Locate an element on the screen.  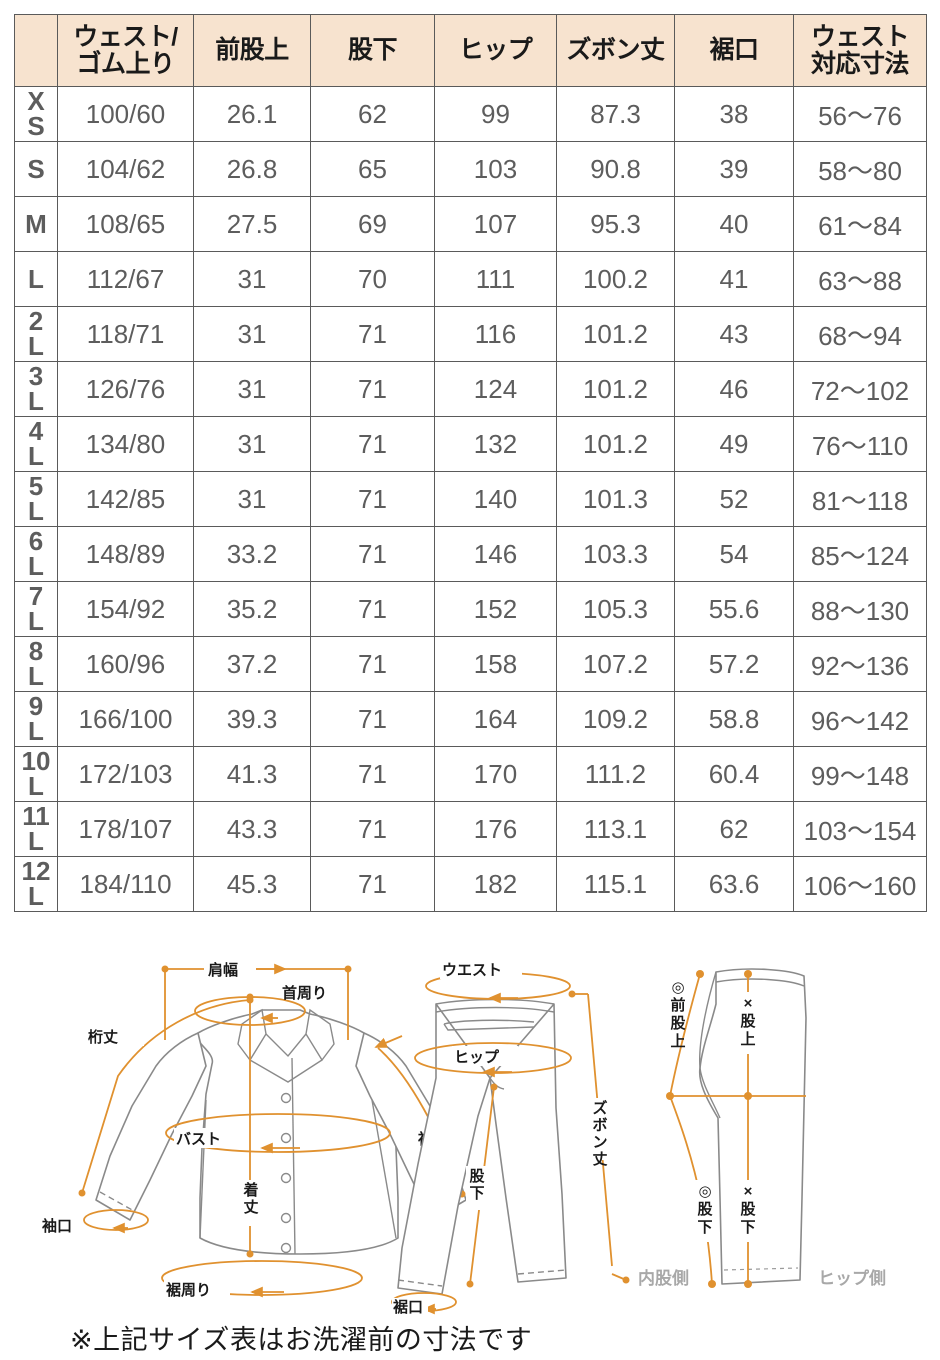
cell-pants-length: 90.8 is located at coordinates (615, 169).